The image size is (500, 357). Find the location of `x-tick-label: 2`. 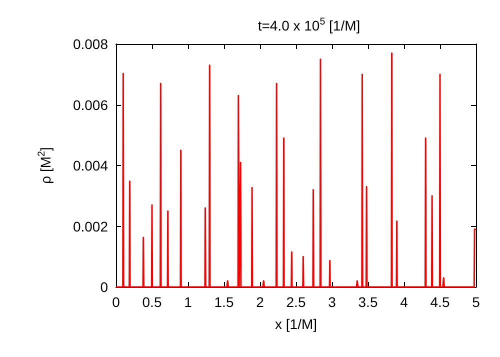

x-tick-label: 2 is located at coordinates (260, 302).